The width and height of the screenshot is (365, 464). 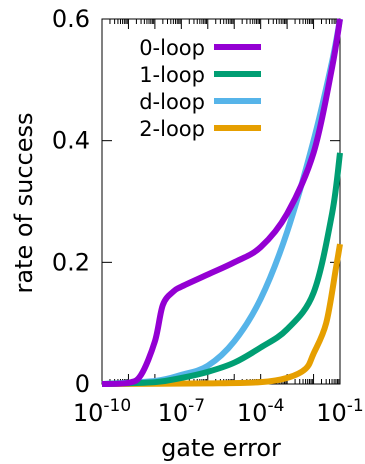 What do you see at coordinates (71, 19) in the screenshot?
I see `y-tick-label: 0.6` at bounding box center [71, 19].